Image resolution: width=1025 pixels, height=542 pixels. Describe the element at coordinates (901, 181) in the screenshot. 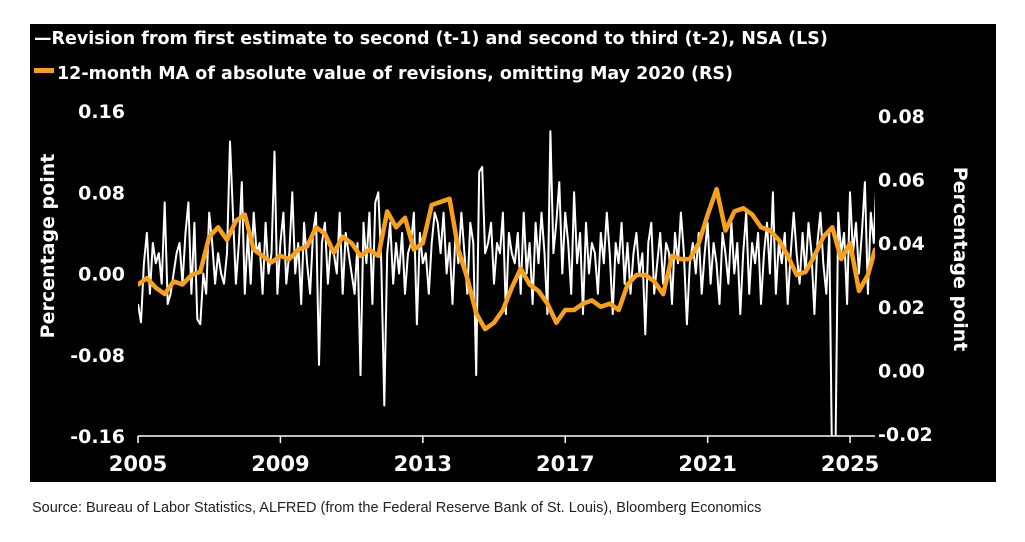

I see `right-tick-label: 0.06` at that location.